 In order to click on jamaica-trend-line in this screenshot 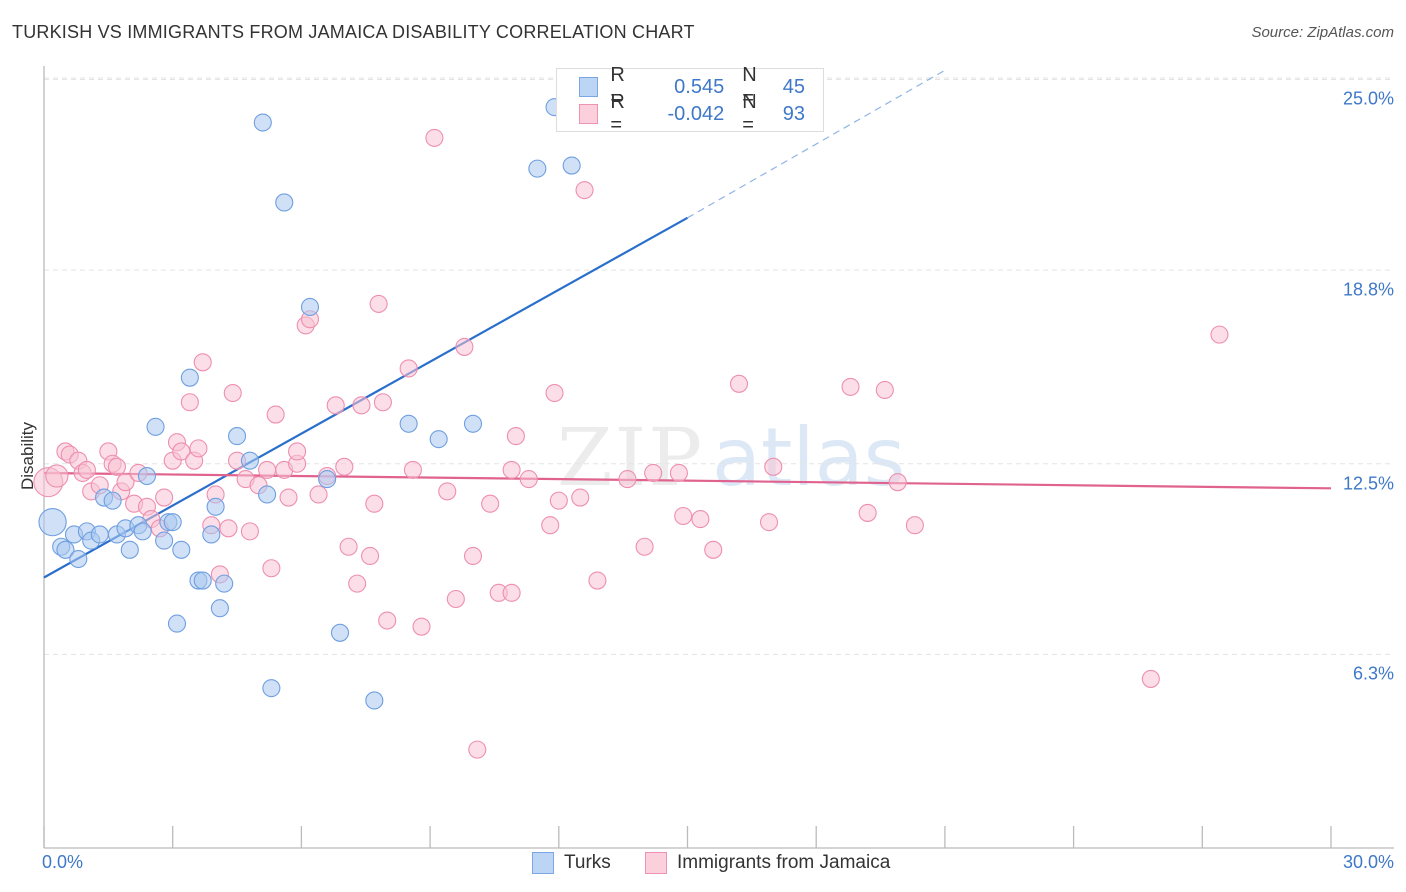, I will do `click(687, 480)`.